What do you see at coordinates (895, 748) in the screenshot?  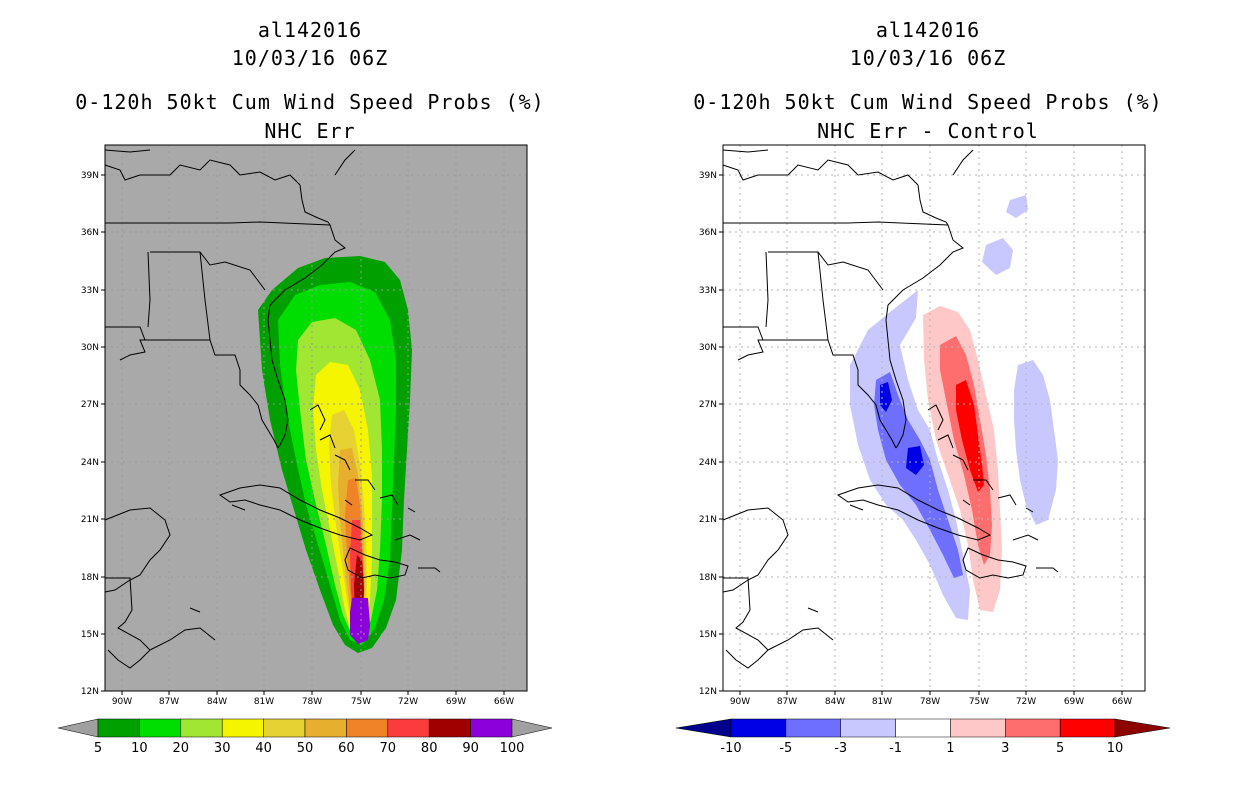 I see `colorbar-tick-label: -1` at bounding box center [895, 748].